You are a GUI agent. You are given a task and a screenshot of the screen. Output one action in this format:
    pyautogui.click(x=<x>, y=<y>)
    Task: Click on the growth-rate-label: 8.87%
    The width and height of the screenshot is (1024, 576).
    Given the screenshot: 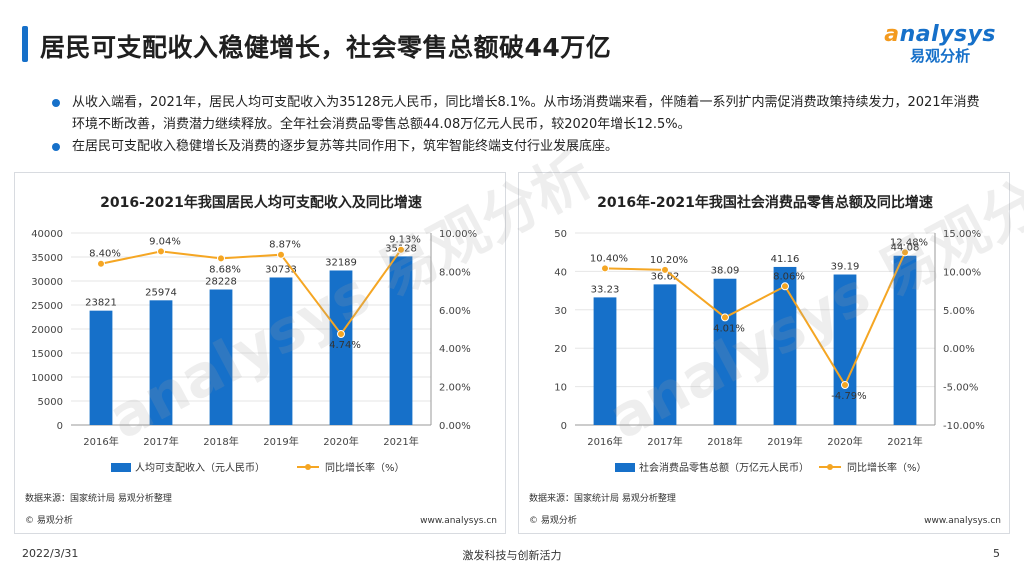 What is the action you would take?
    pyautogui.click(x=285, y=245)
    